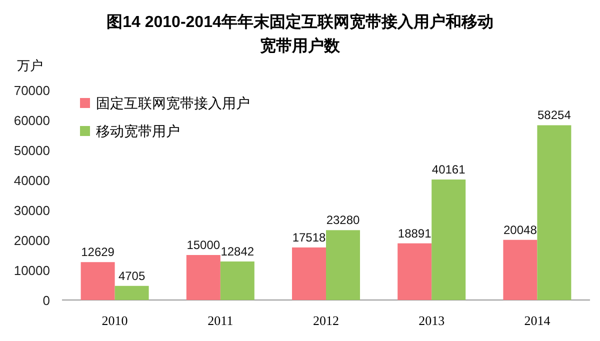 Image resolution: width=600 pixels, height=341 pixels. I want to click on x-tick-label: 2010, so click(115, 320).